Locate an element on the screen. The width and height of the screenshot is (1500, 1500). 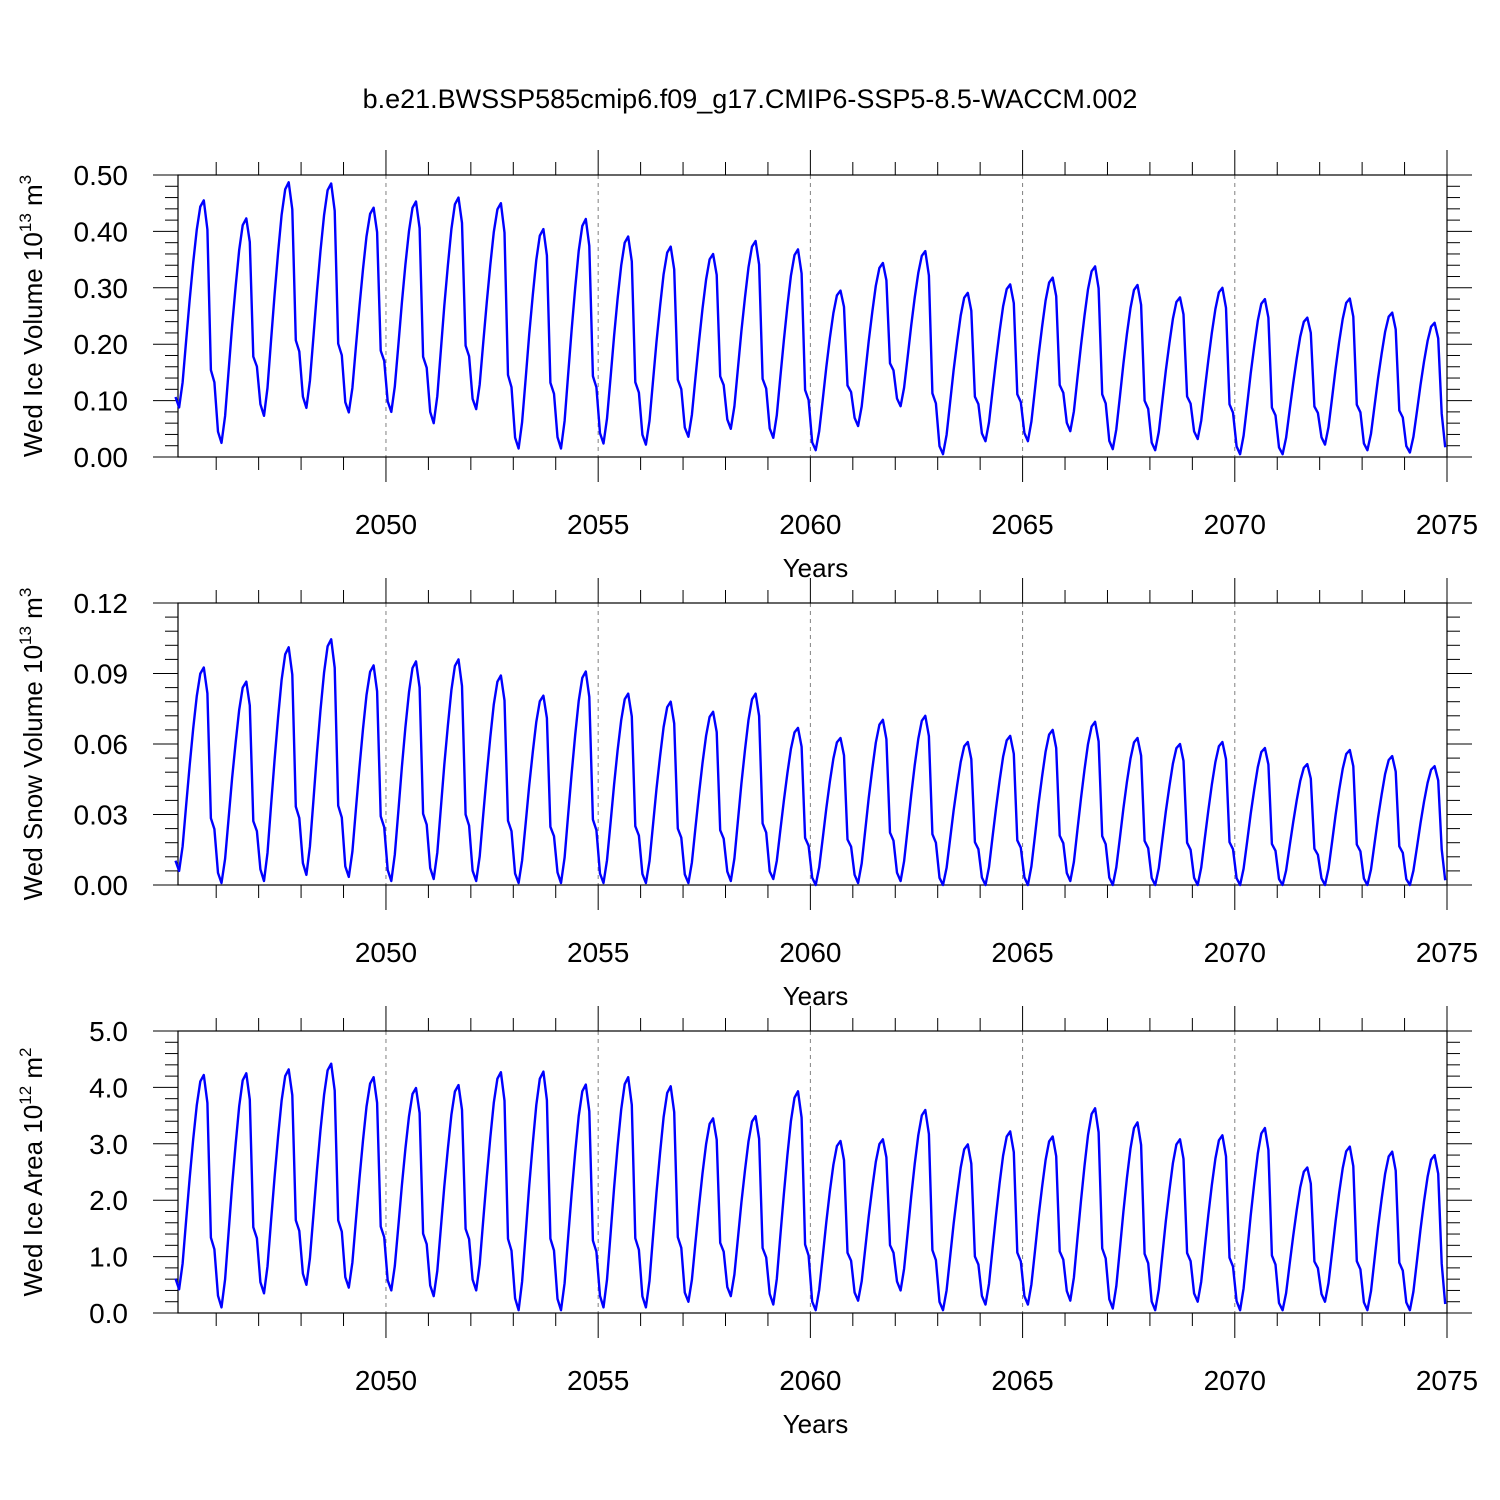
y-axis-label: Wed Snow Volume 1013 m3 is located at coordinates (32, 744).